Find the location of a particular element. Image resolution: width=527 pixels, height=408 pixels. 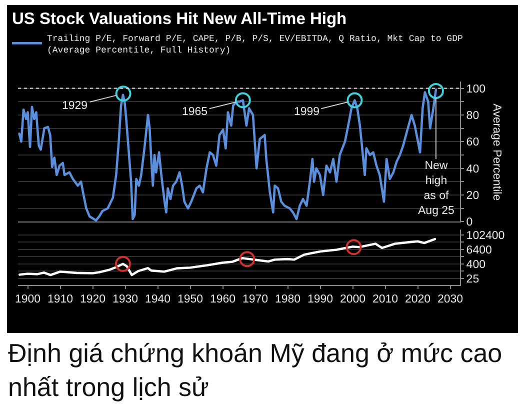

x-tick-label: 1970 is located at coordinates (255, 300).